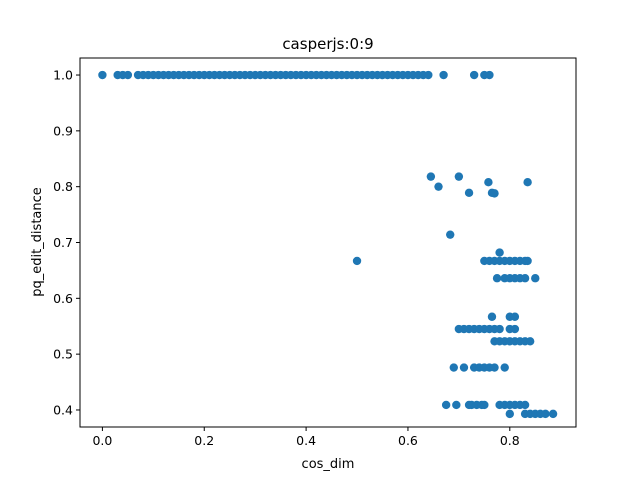 The width and height of the screenshot is (640, 480). I want to click on y-tick-label: 1.0, so click(63, 75).